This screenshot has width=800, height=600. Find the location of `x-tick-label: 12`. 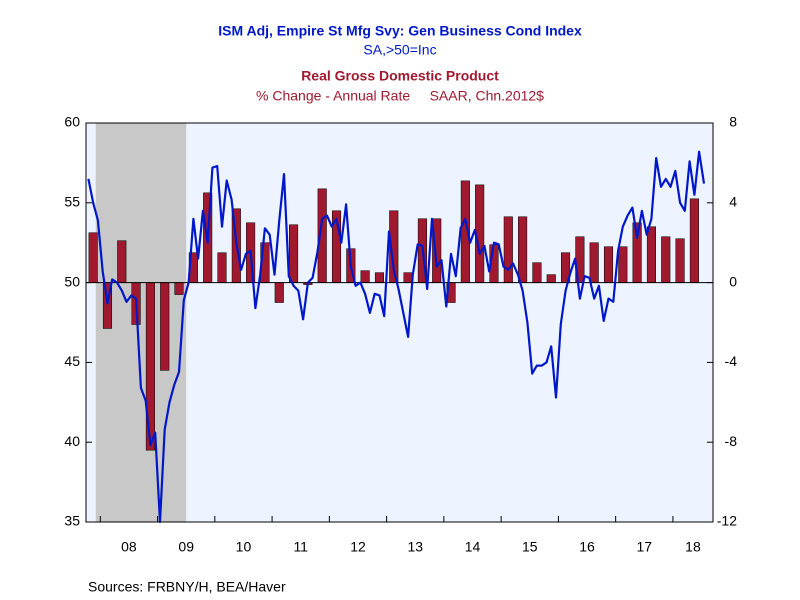

x-tick-label: 12 is located at coordinates (358, 547).